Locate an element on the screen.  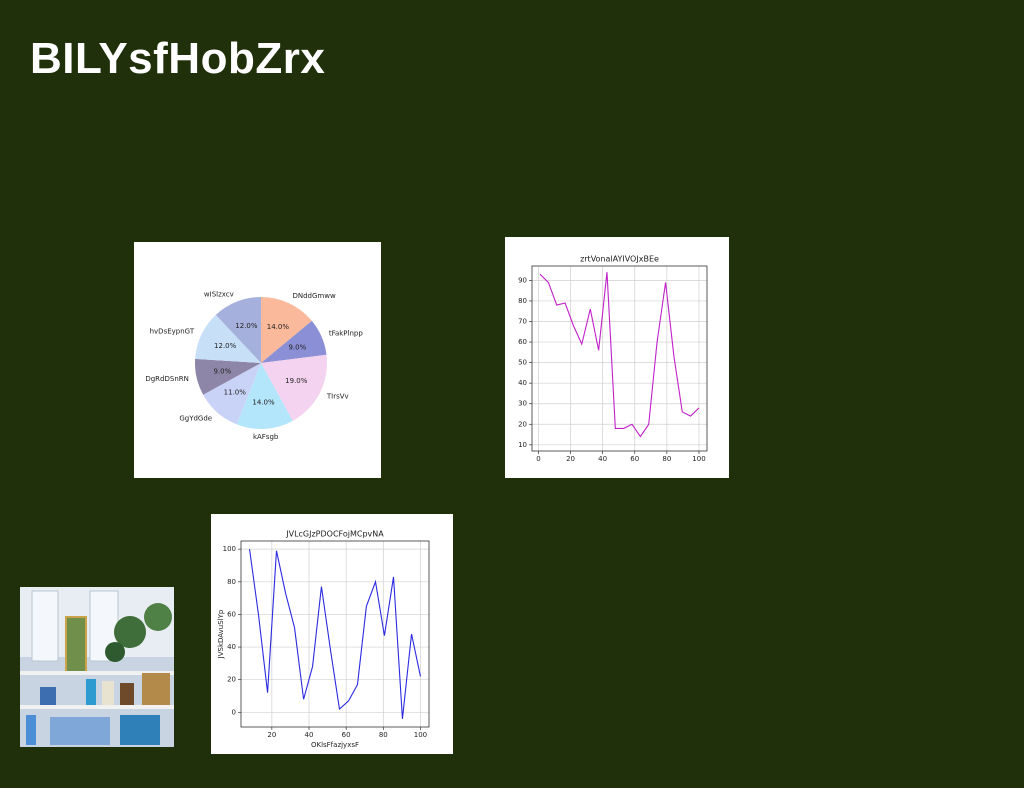
slice-label: DNddGmww is located at coordinates (313, 296).